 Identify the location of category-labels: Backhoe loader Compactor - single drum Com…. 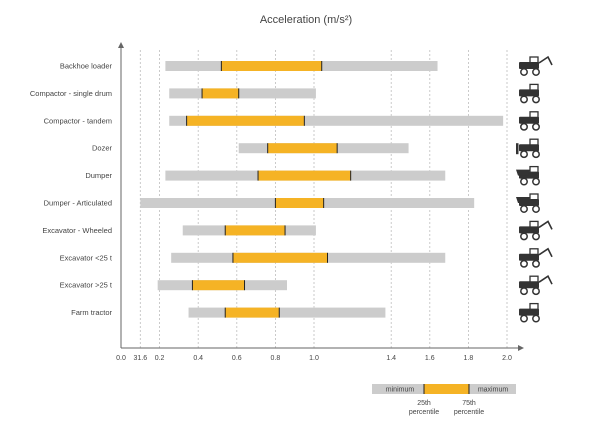
(71, 190).